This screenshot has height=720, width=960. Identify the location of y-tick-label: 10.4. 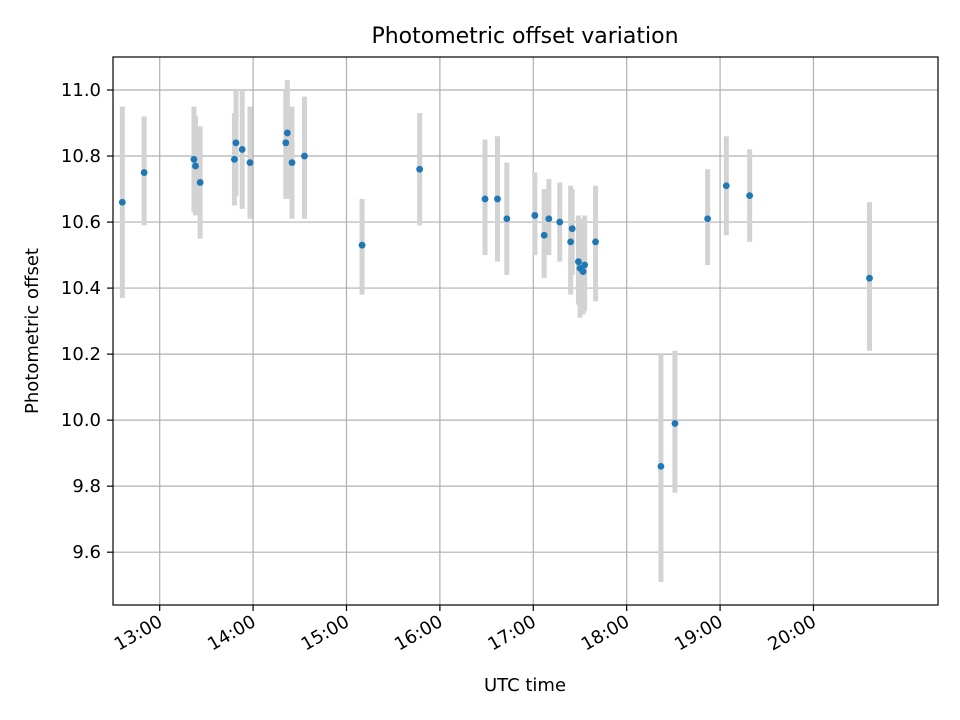
(81, 288).